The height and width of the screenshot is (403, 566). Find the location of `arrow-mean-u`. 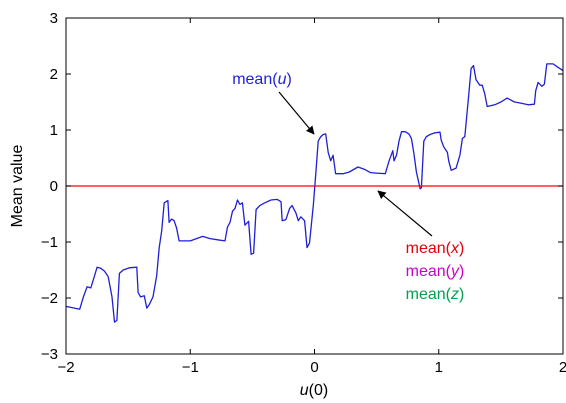

arrow-mean-u is located at coordinates (296, 113).